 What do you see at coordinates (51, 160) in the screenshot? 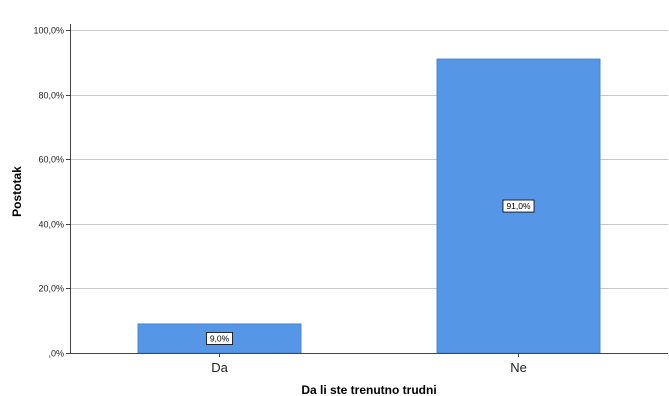
I see `y-tick-label: 60,0%` at bounding box center [51, 160].